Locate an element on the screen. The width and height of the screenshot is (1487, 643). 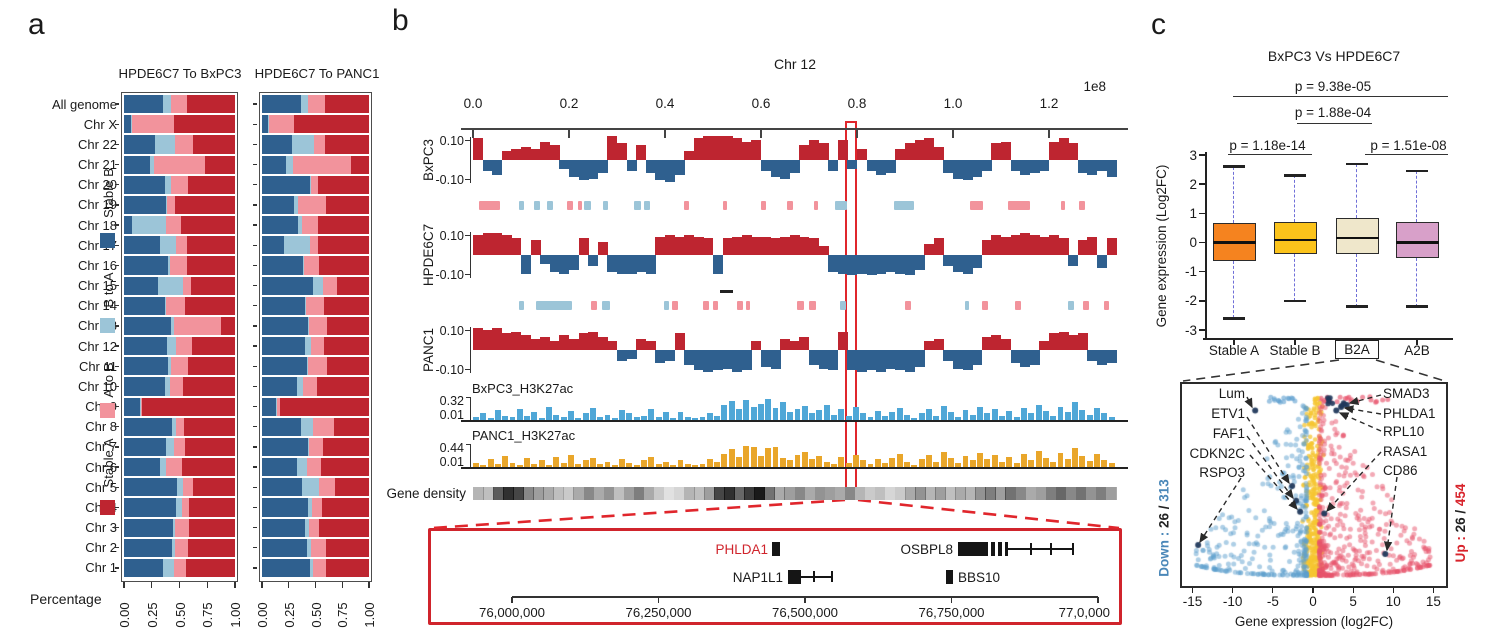
signal-baseline is located at coordinates (794, 468).